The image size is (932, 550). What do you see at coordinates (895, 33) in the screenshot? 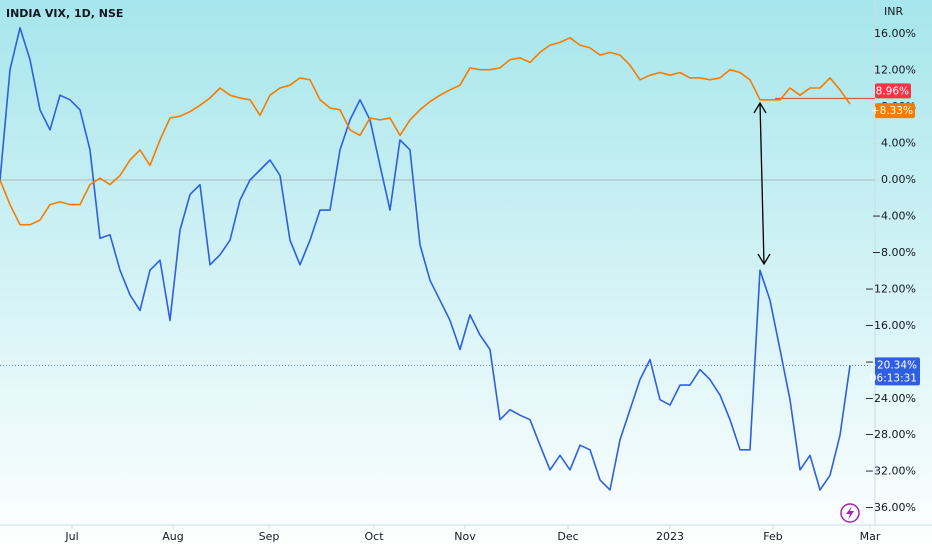
I see `y-tick-label: 16.00%` at bounding box center [895, 33].